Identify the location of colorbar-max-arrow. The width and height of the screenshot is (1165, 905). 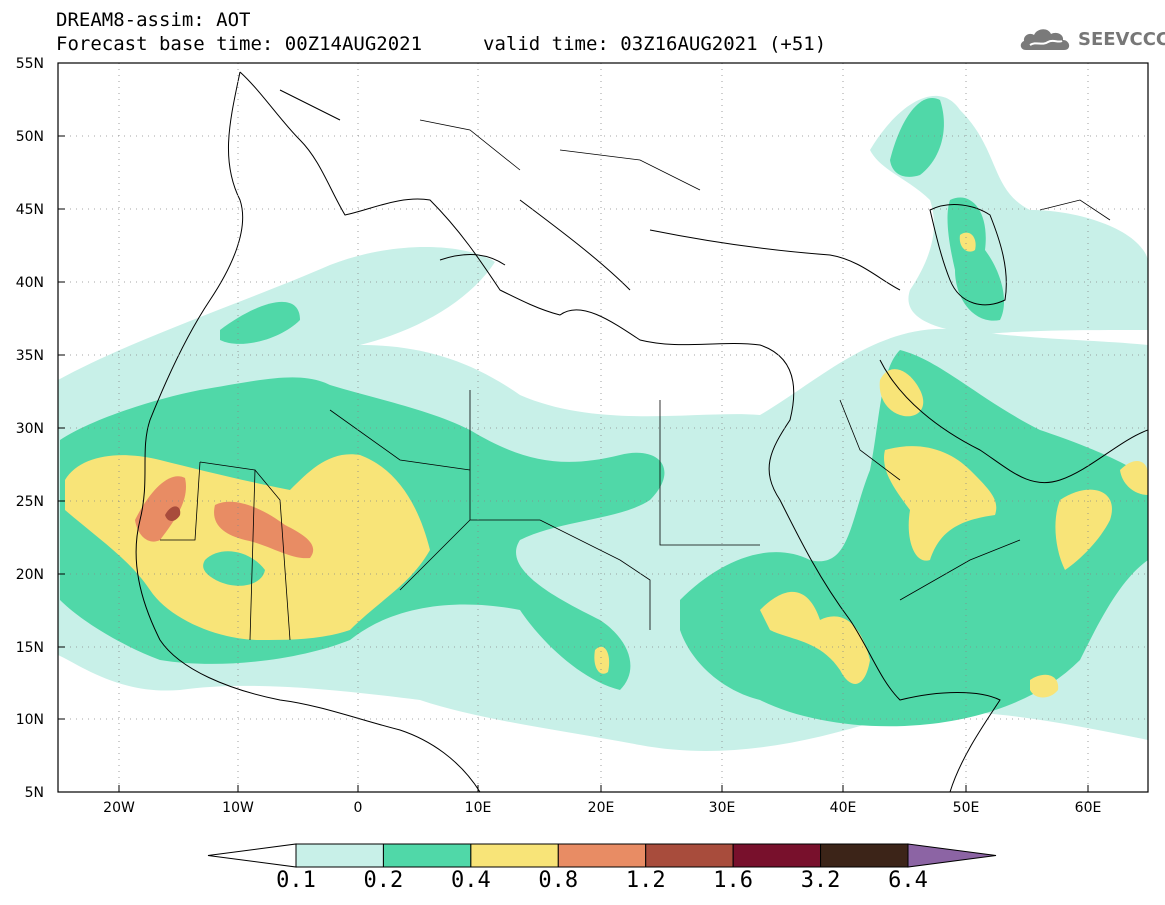
(952, 855).